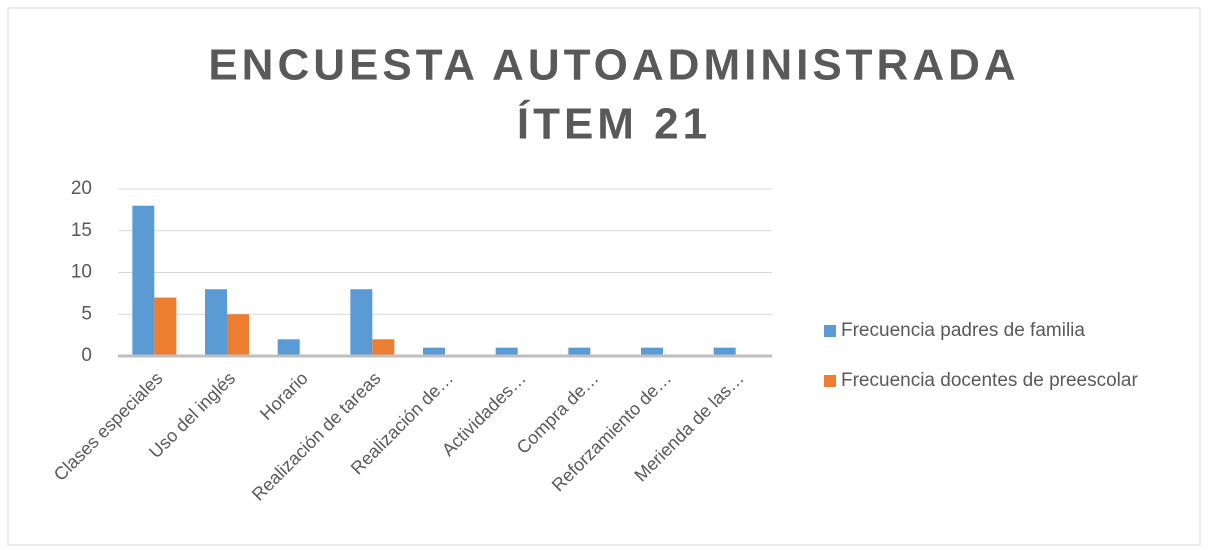 The image size is (1209, 550). What do you see at coordinates (86, 355) in the screenshot?
I see `y-tick-label: 0` at bounding box center [86, 355].